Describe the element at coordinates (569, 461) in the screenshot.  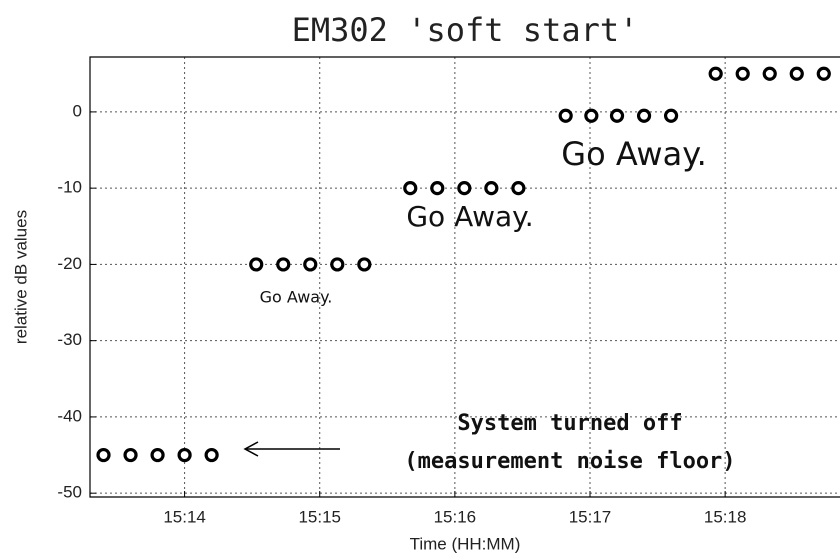
I see `annotation: (measurement noise floor)` at that location.